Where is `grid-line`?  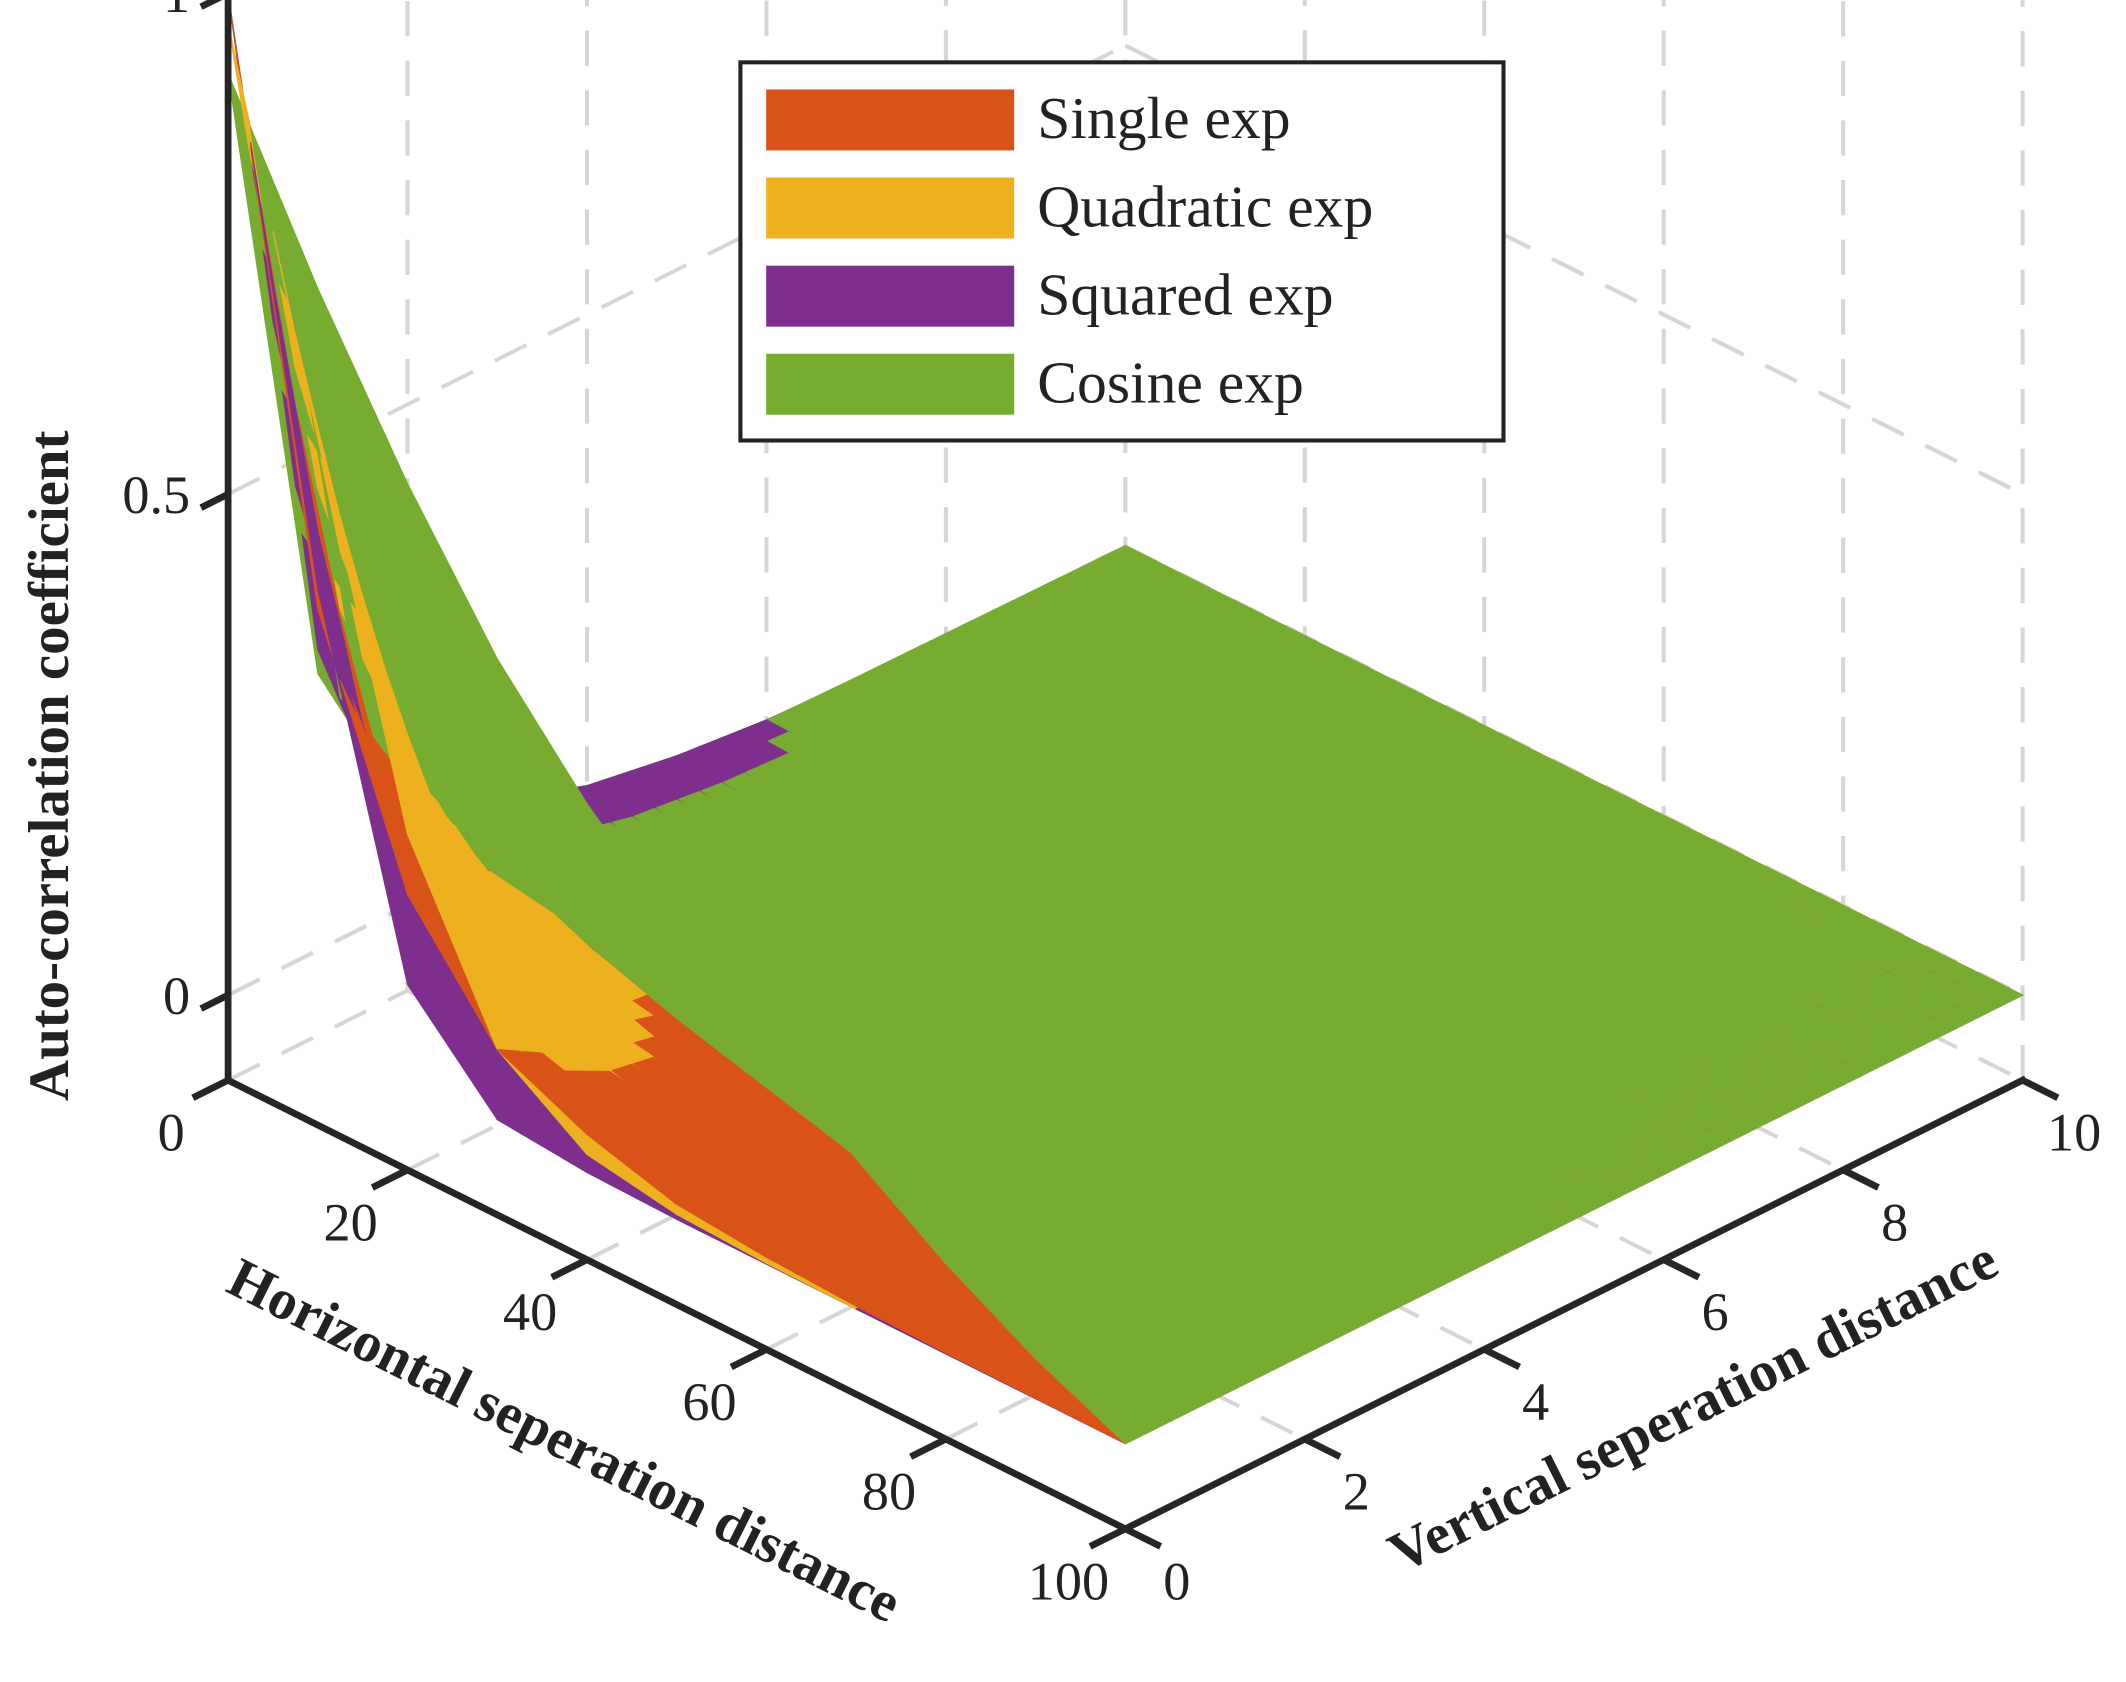
grid-line is located at coordinates (1574, 269).